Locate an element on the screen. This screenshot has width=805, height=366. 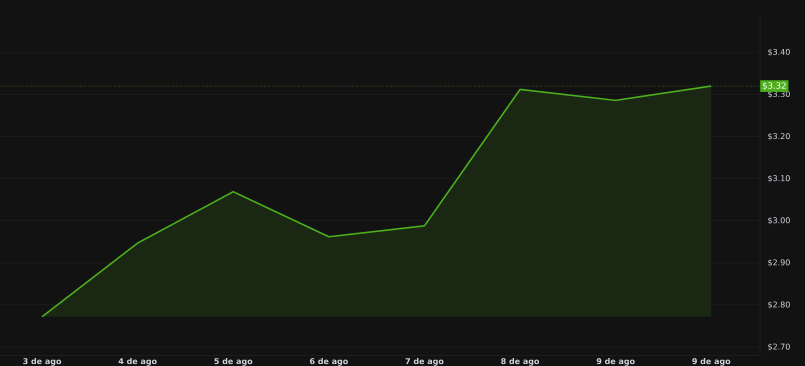
ref-line-label: $3.32 is located at coordinates (774, 86).